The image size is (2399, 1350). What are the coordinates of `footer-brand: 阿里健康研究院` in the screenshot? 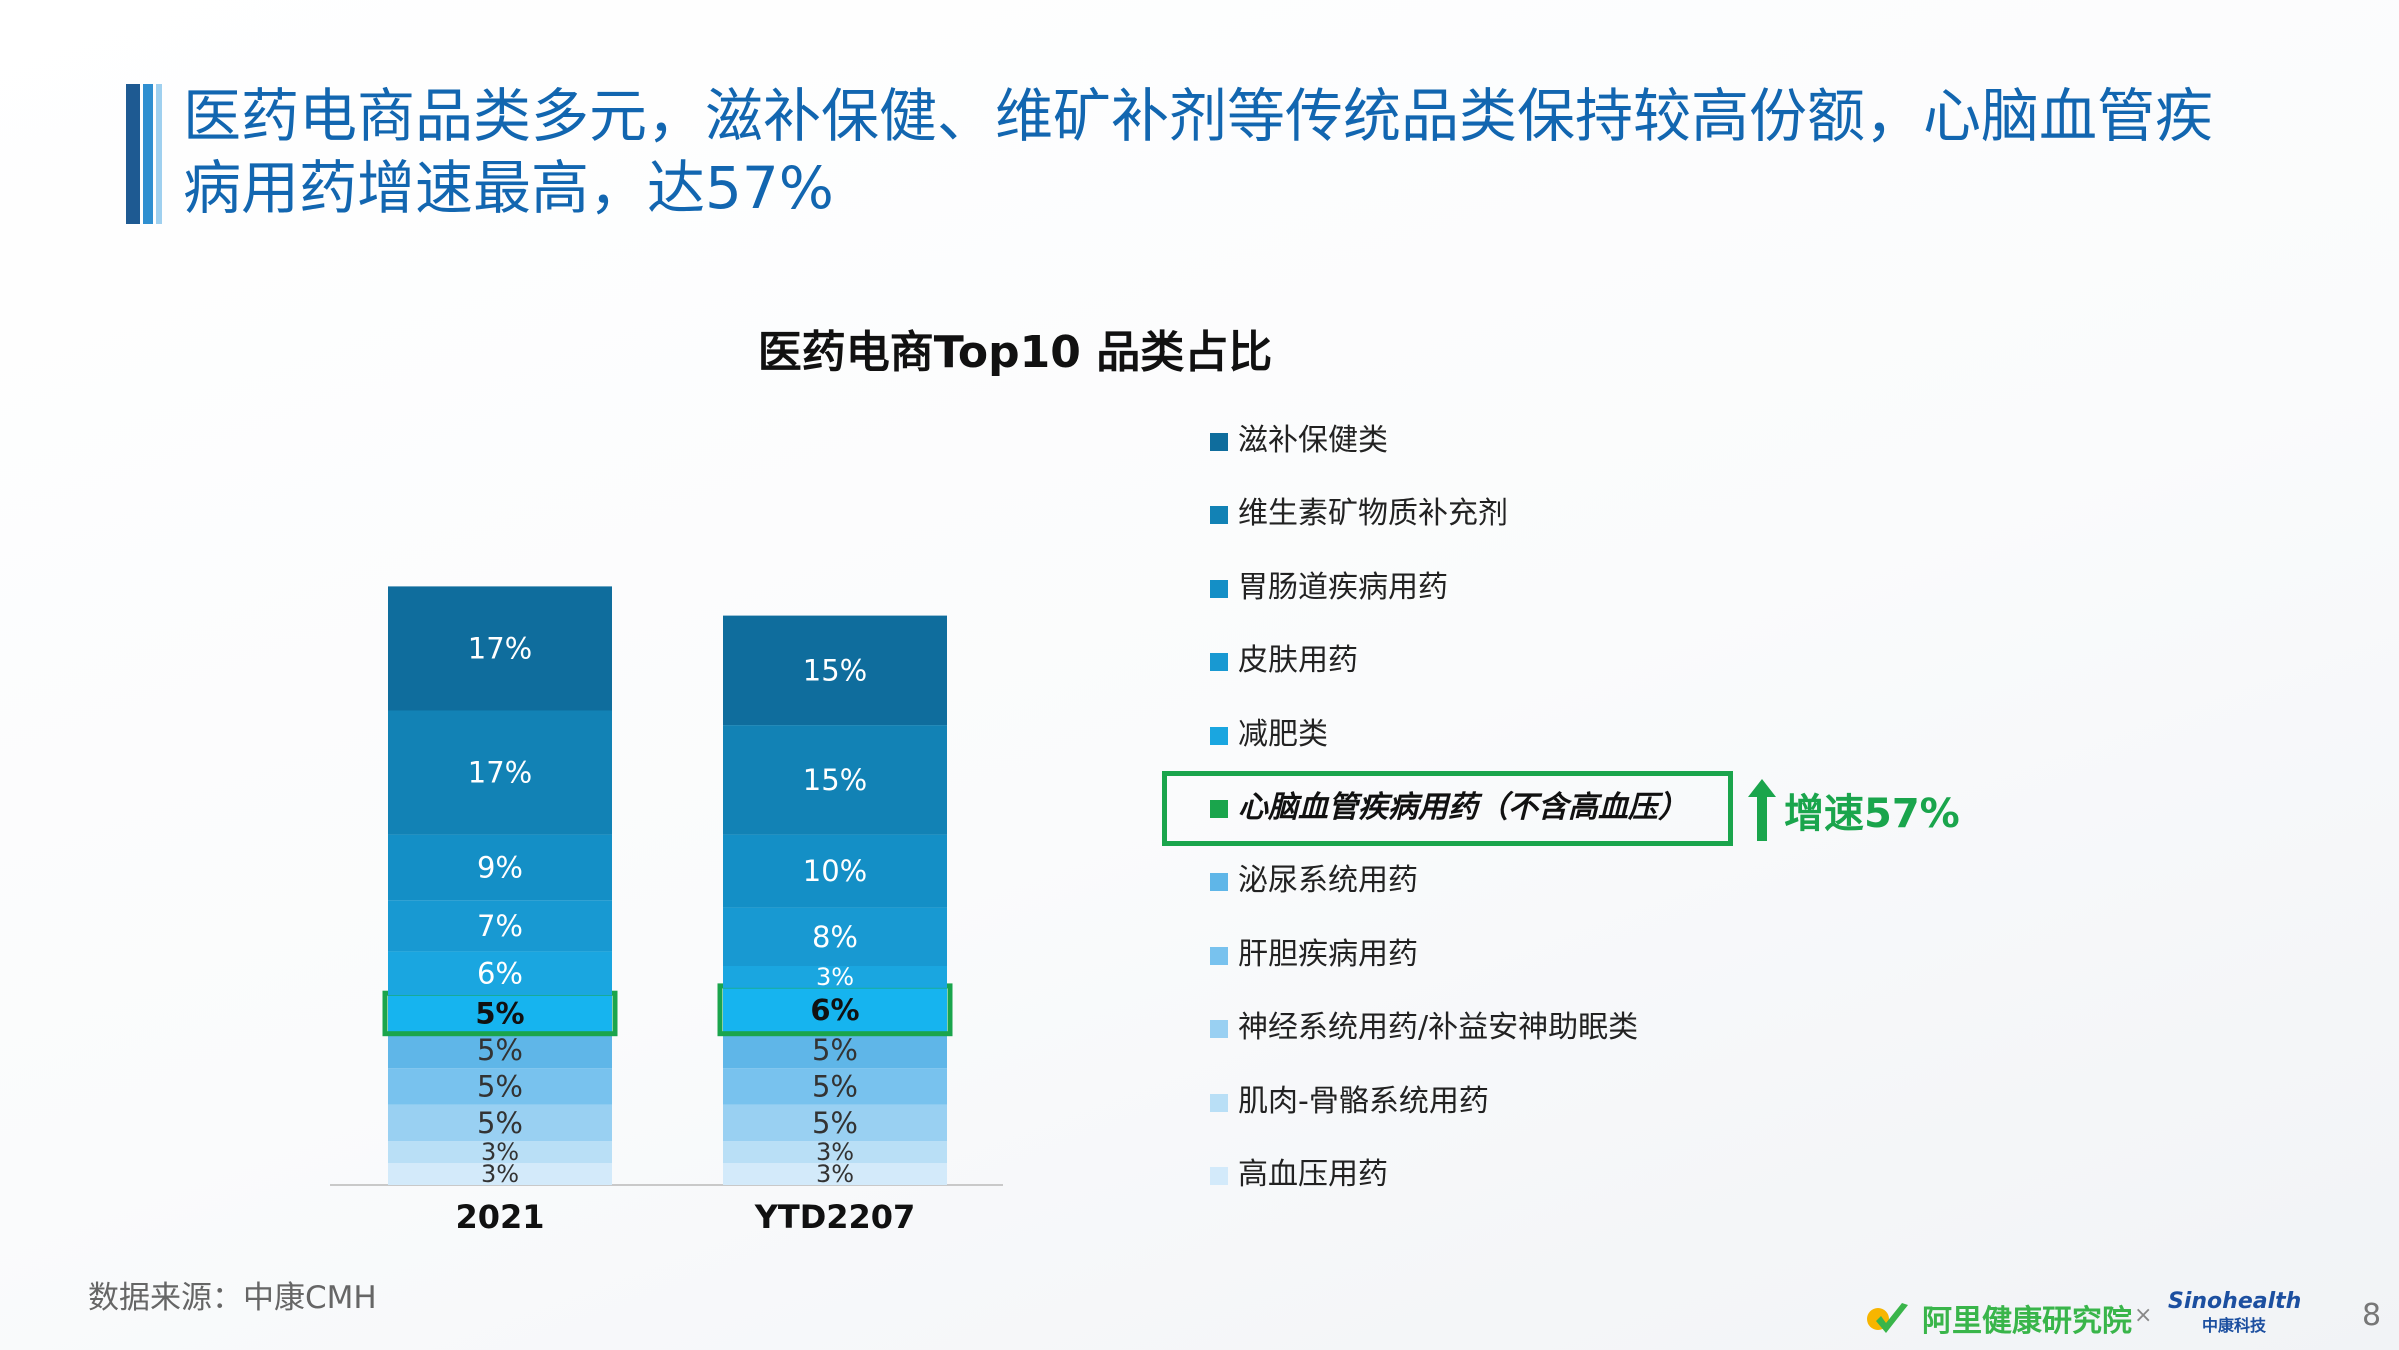 It's located at (1999, 1318).